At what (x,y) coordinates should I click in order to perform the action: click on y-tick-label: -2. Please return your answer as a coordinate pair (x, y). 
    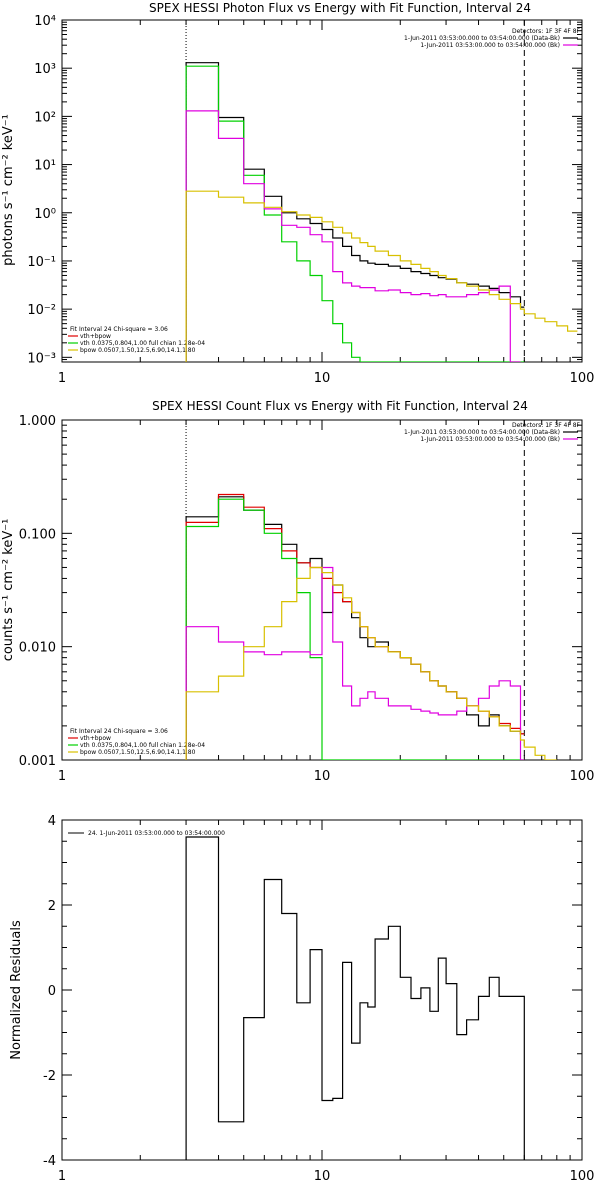
    Looking at the image, I should click on (49, 1076).